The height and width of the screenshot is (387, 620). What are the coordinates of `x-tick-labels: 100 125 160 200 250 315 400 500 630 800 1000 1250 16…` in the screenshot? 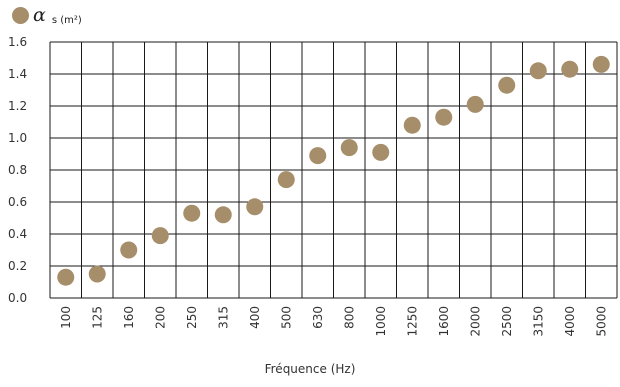 It's located at (334, 321).